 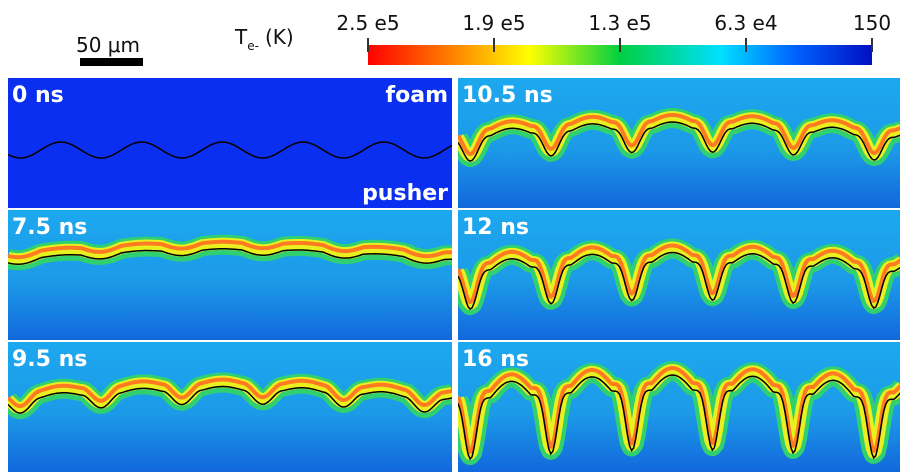 What do you see at coordinates (872, 23) in the screenshot?
I see `colorbar-tick-label: 150` at bounding box center [872, 23].